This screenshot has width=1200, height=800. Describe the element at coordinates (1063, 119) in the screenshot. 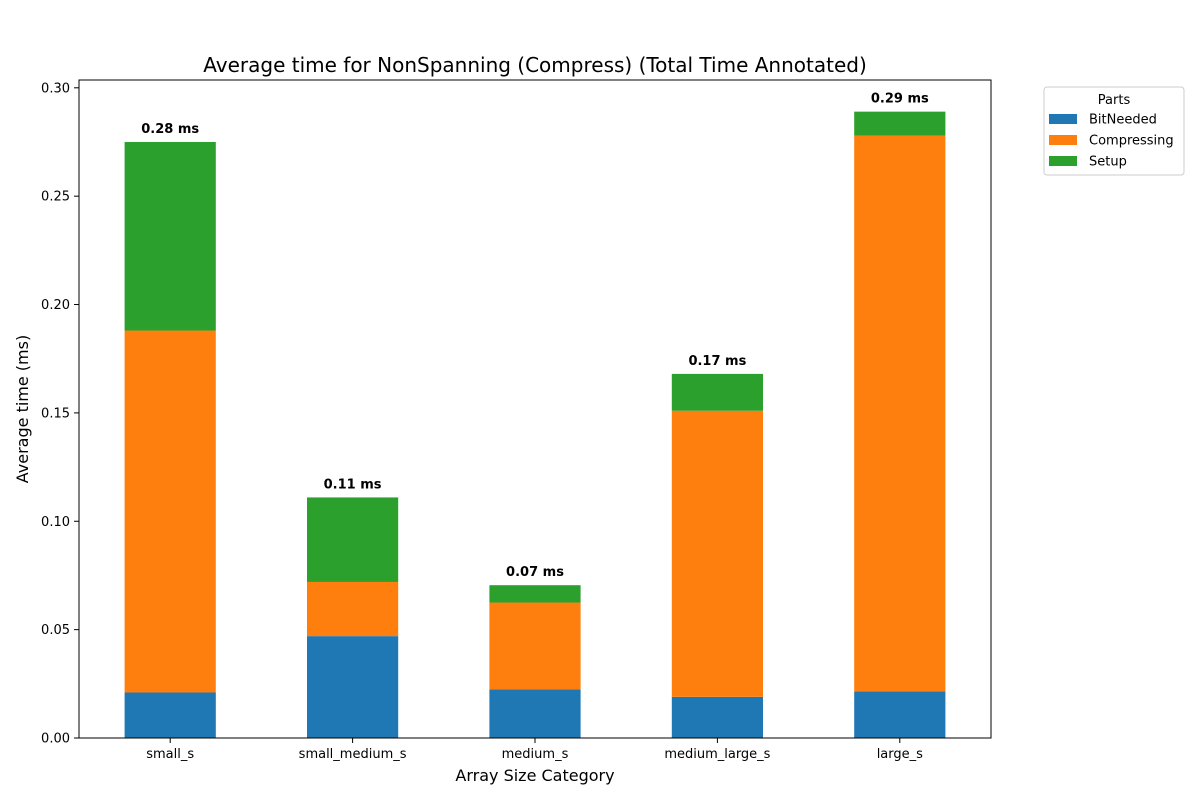

I see `legend-swatch-bitneeded` at that location.